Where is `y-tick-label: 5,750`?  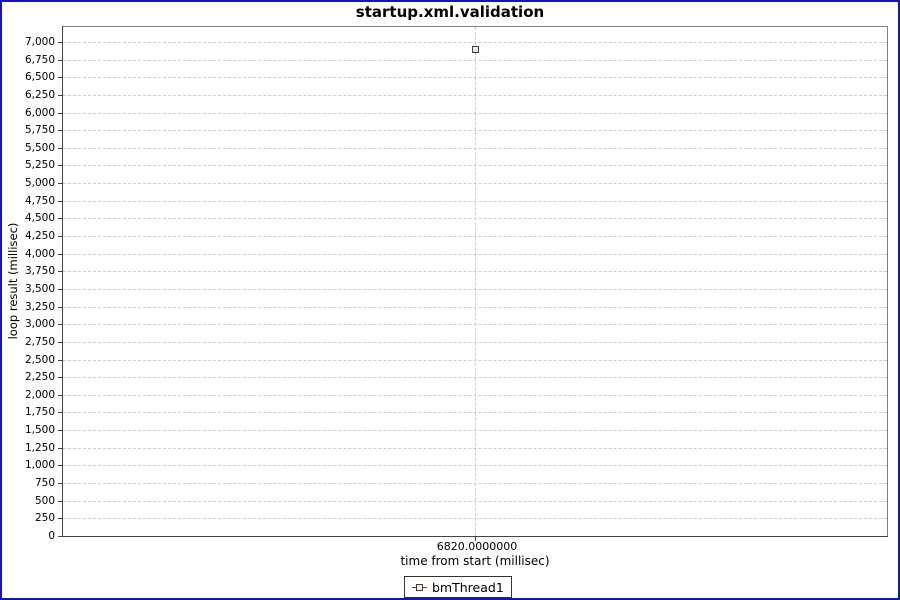 y-tick-label: 5,750 is located at coordinates (39, 130).